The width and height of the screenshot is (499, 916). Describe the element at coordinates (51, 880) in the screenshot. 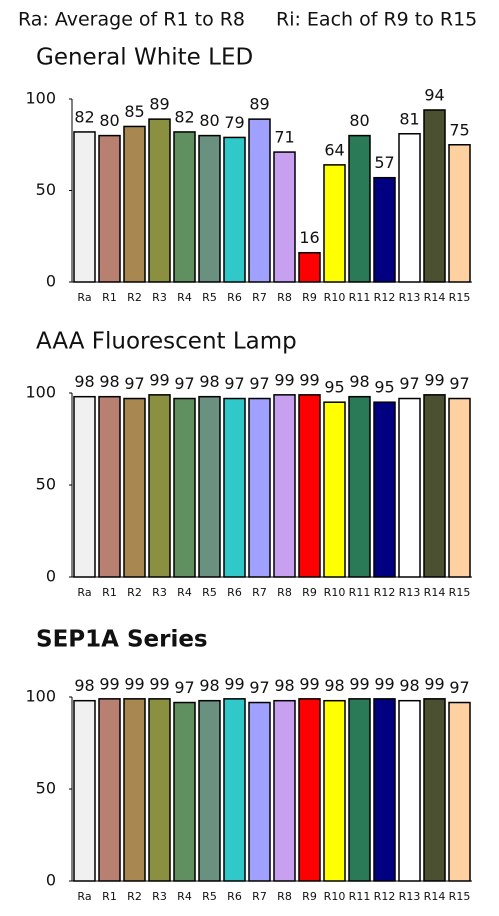

I see `y-tick-label: 0` at that location.